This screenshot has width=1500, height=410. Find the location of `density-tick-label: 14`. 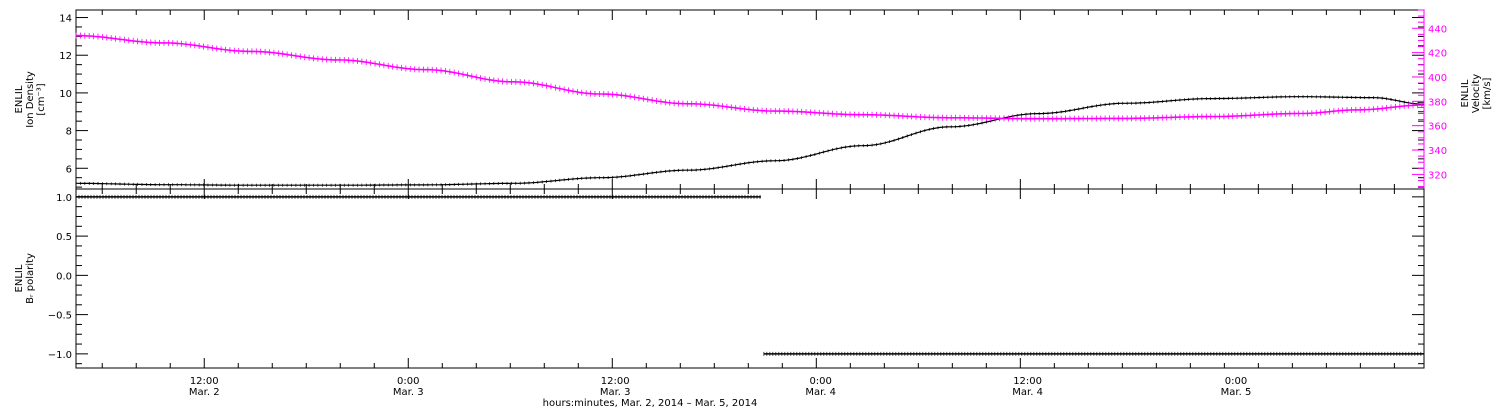

density-tick-label: 14 is located at coordinates (65, 19).